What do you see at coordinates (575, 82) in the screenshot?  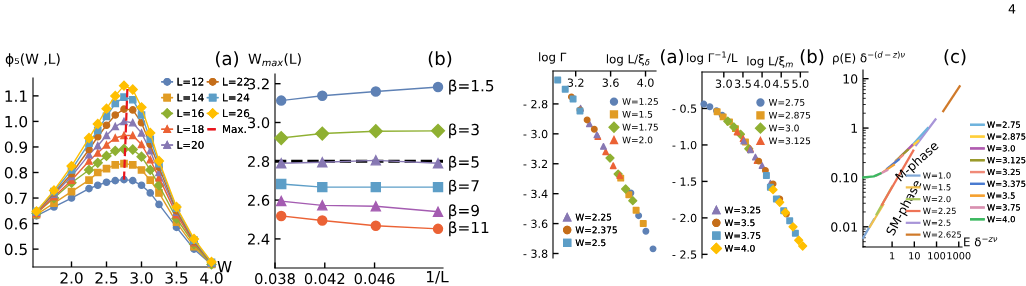 I see `x-tick-label: 3.2` at bounding box center [575, 82].